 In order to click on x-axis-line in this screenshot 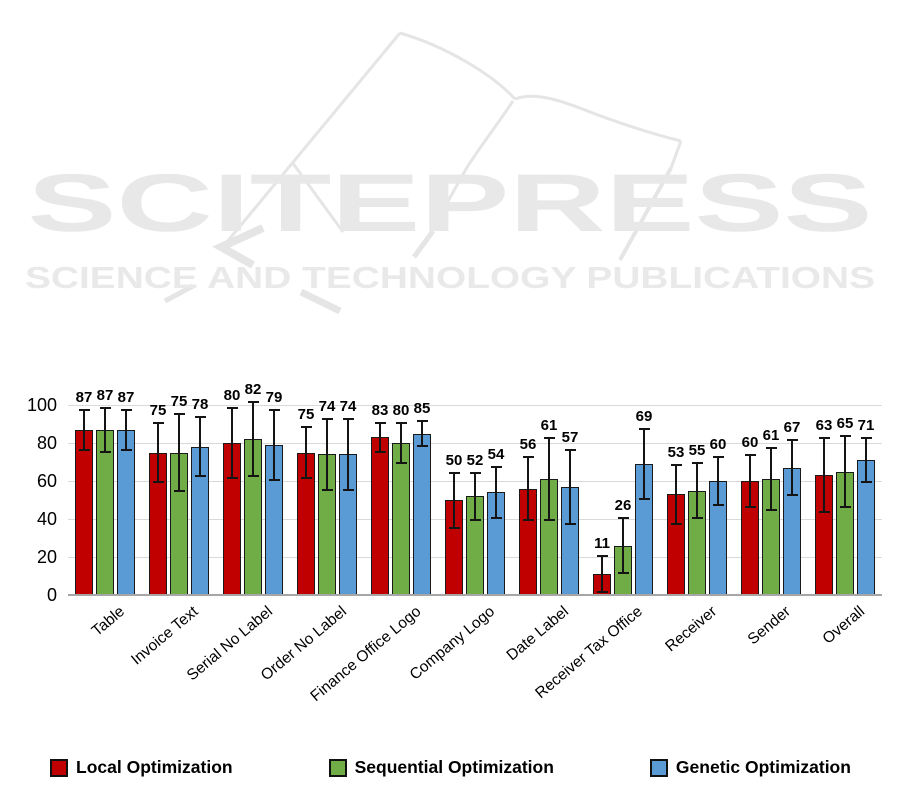, I will do `click(475, 595)`.